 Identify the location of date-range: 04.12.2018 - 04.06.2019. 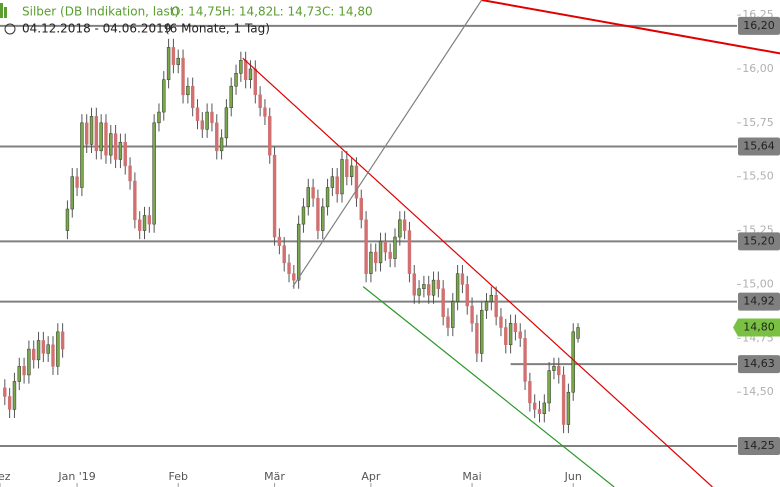
(96, 29).